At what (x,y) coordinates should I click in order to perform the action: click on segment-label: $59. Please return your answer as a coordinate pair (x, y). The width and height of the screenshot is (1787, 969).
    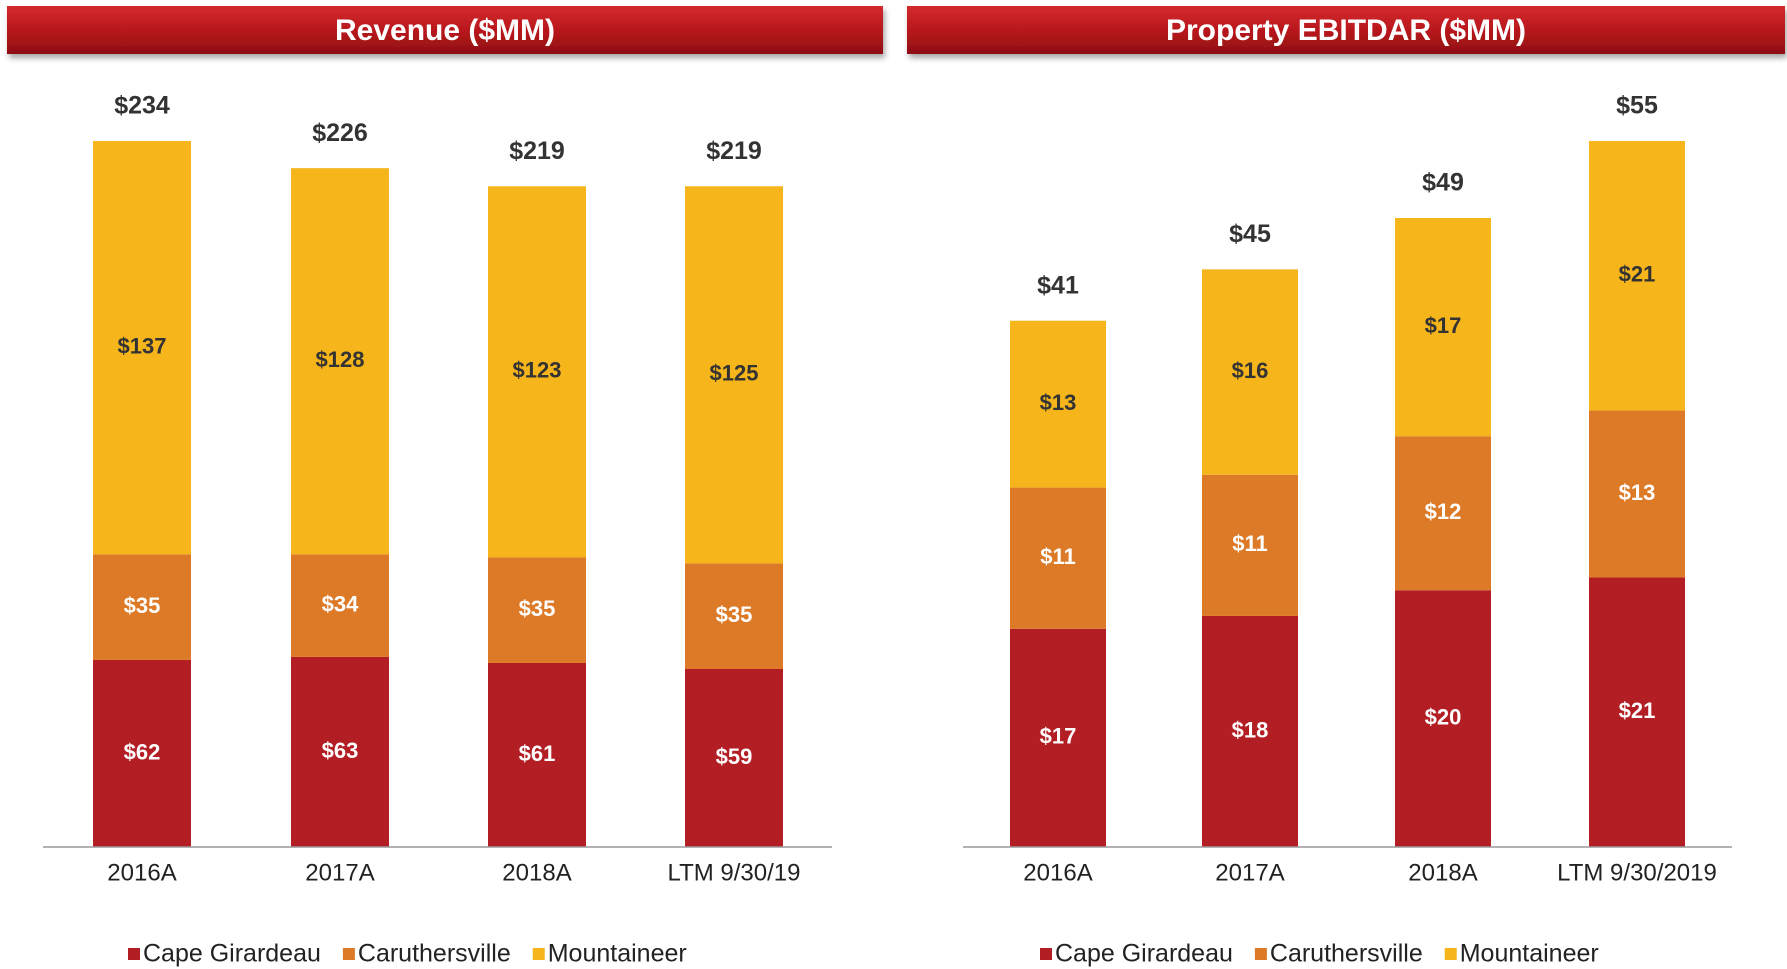
    Looking at the image, I should click on (734, 756).